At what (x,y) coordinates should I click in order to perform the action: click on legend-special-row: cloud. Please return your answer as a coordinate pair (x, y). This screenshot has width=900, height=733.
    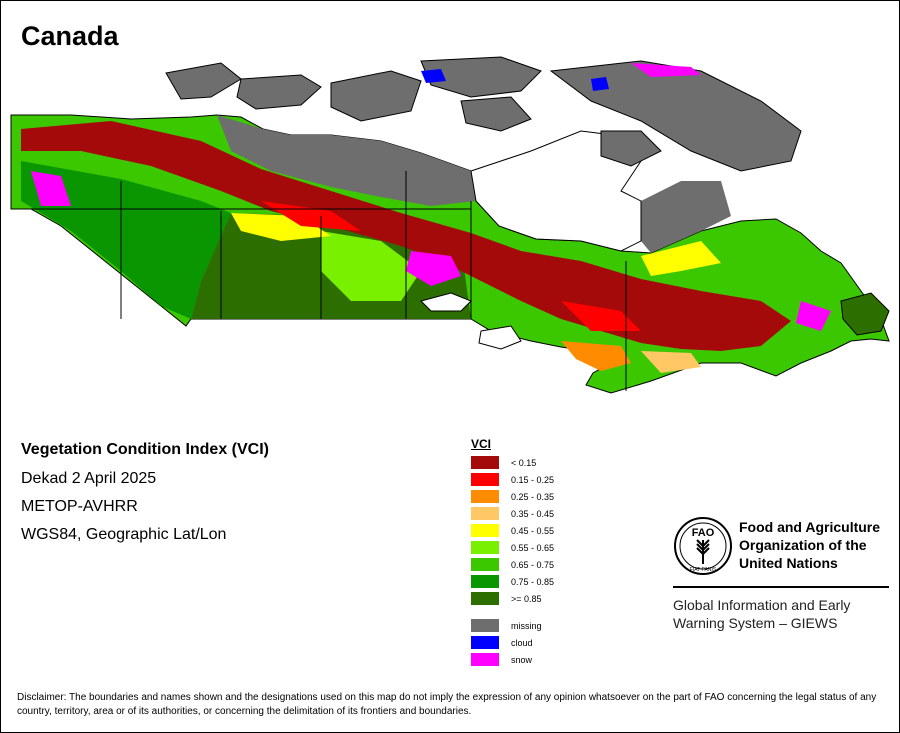
    Looking at the image, I should click on (512, 642).